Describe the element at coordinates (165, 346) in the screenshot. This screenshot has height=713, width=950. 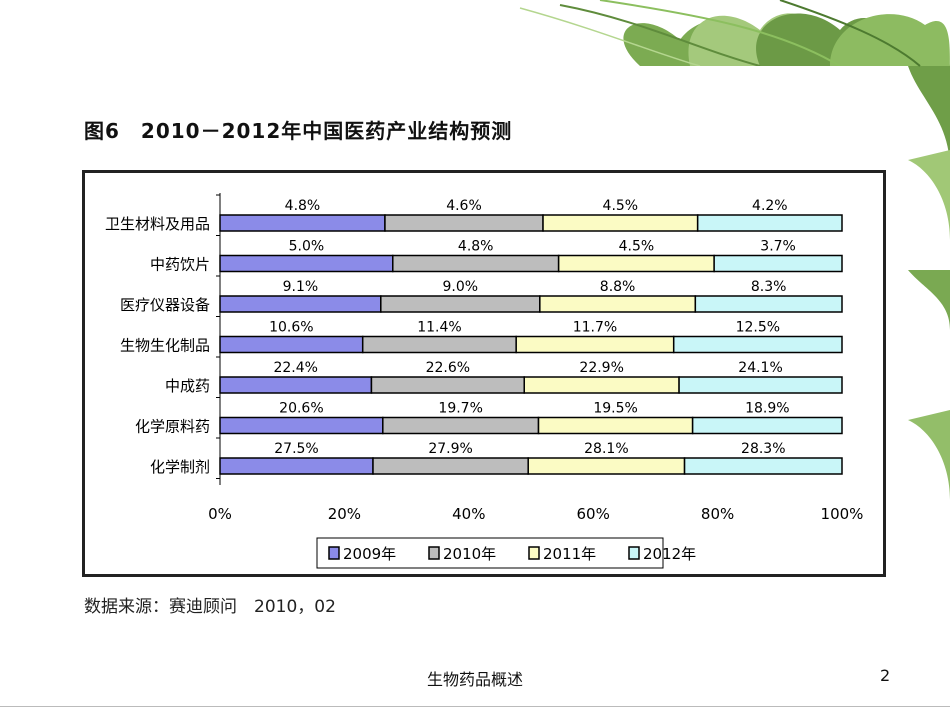
I see `category-label: 生物生化制品` at that location.